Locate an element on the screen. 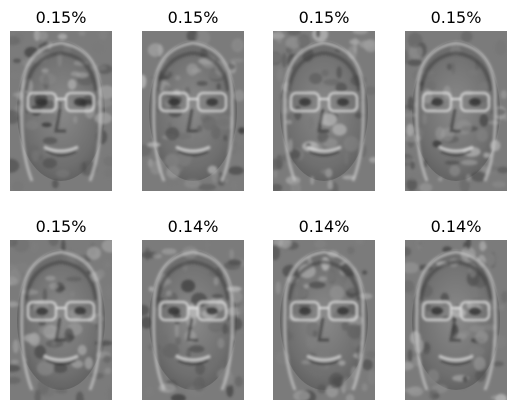  panel-8-title: 0.14% is located at coordinates (456, 226).